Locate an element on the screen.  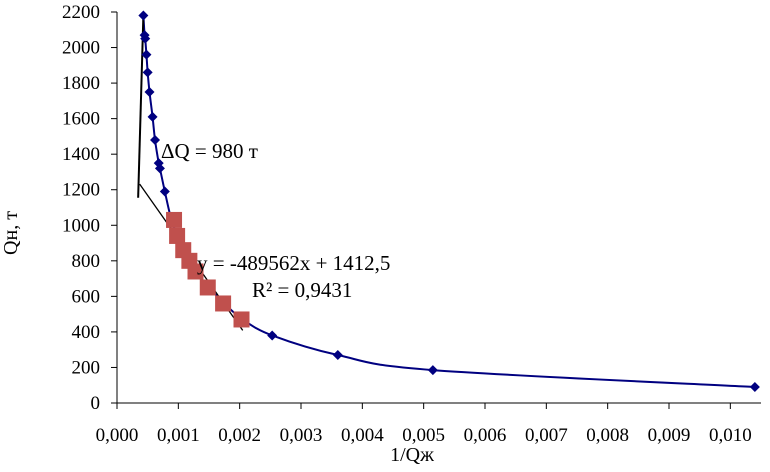
x-tick-label: 0,004 is located at coordinates (362, 435).